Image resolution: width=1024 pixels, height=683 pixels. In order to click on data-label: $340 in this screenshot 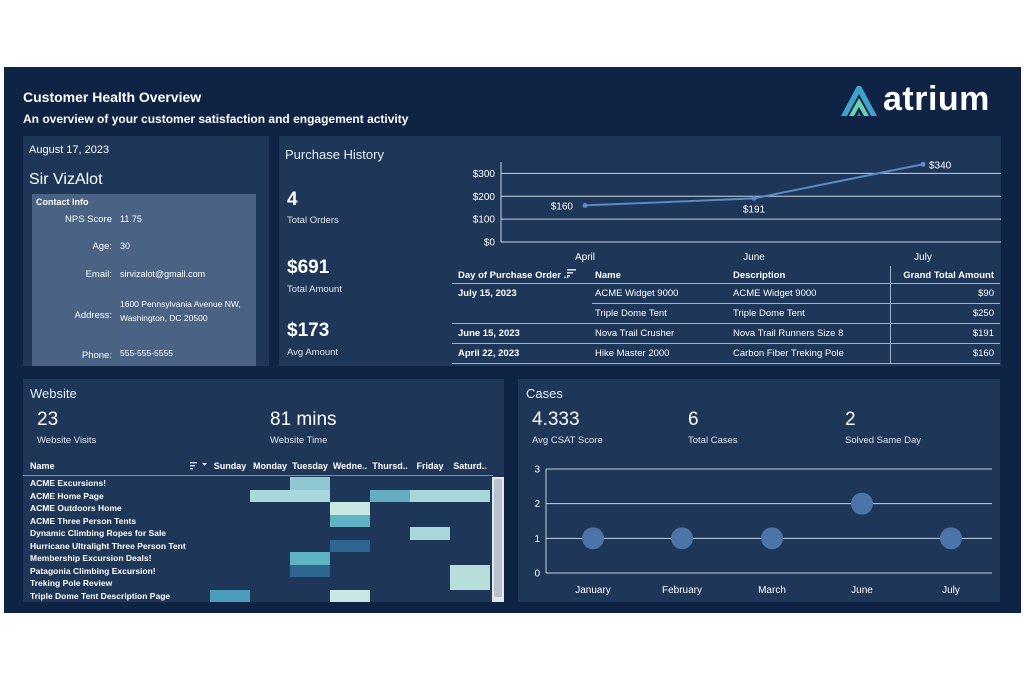, I will do `click(940, 165)`.